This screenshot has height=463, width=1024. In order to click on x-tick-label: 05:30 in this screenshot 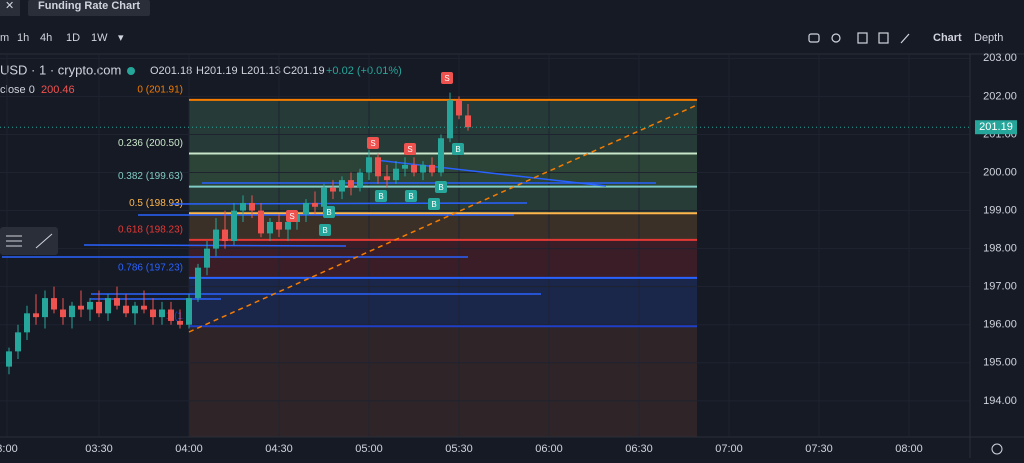, I will do `click(459, 449)`.